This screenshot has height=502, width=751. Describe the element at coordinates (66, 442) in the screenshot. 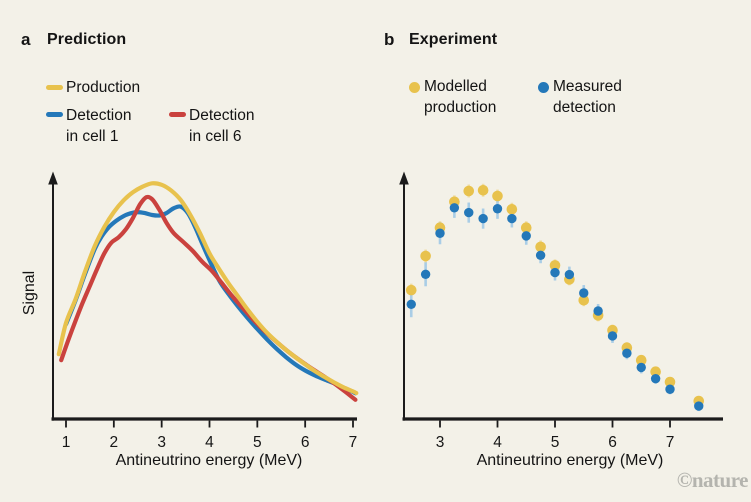

I see `x-tick-label: 1` at that location.